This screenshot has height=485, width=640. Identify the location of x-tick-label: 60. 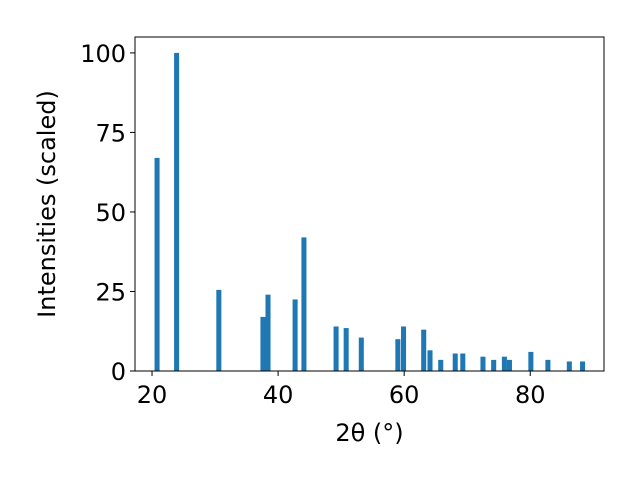
(404, 395).